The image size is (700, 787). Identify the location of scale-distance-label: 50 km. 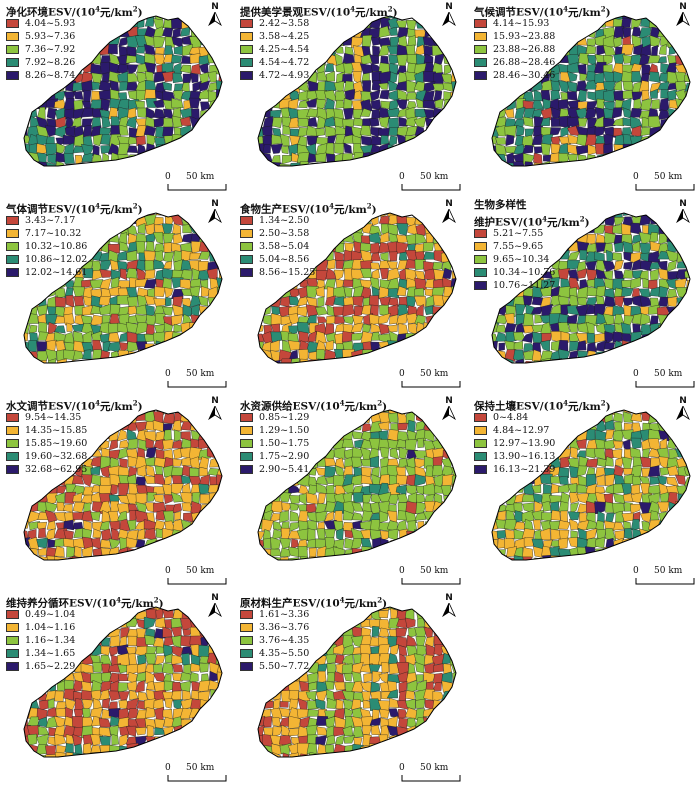
(434, 177).